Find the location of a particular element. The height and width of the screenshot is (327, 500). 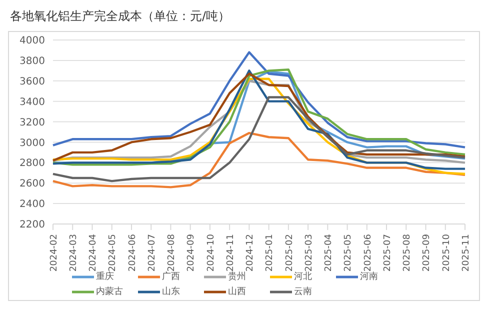

x-tick-label: 2024-04 is located at coordinates (93, 253).